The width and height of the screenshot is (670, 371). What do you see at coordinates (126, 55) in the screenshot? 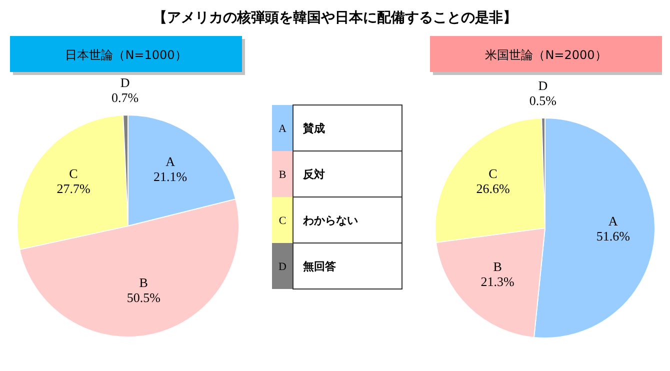
I see `chart-title: 日本世論（N=1000）` at bounding box center [126, 55].